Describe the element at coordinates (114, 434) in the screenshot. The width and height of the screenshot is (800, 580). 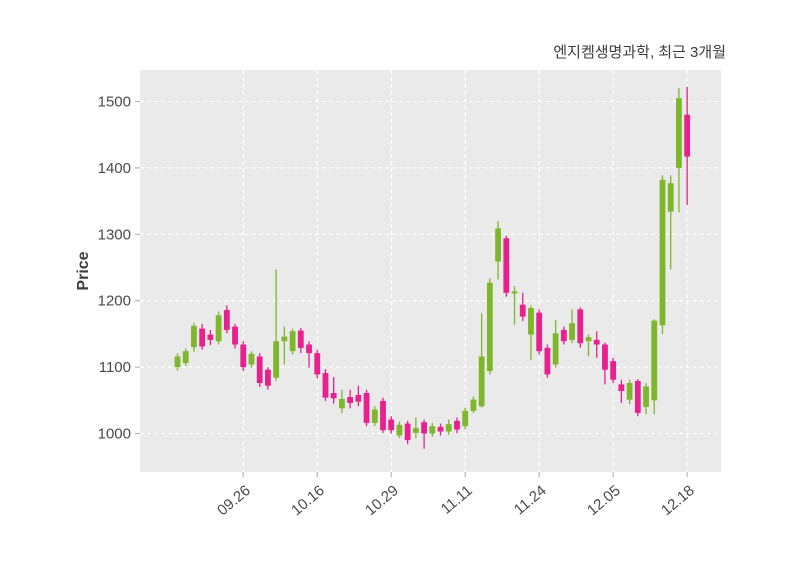
I see `y-tick-label: 1000` at that location.